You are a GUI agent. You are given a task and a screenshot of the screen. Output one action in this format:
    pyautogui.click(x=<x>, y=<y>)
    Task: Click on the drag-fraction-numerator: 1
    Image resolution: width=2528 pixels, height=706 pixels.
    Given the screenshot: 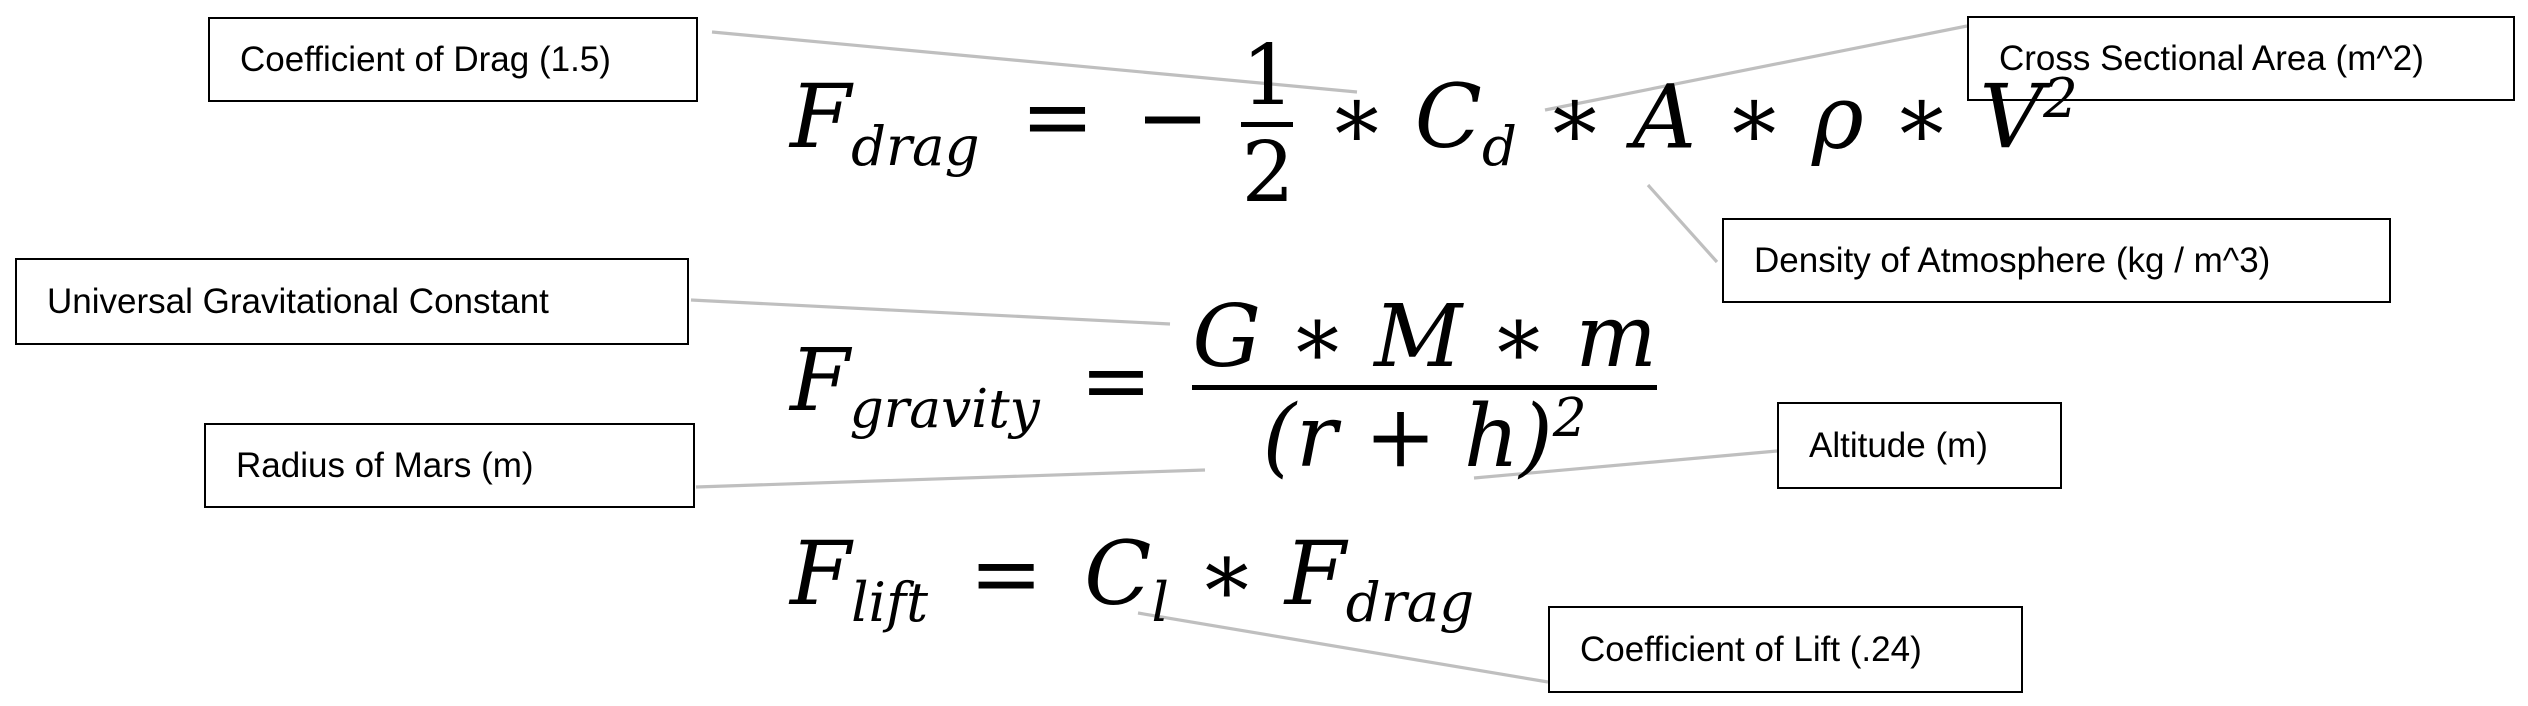 What is the action you would take?
    pyautogui.click(x=1268, y=75)
    